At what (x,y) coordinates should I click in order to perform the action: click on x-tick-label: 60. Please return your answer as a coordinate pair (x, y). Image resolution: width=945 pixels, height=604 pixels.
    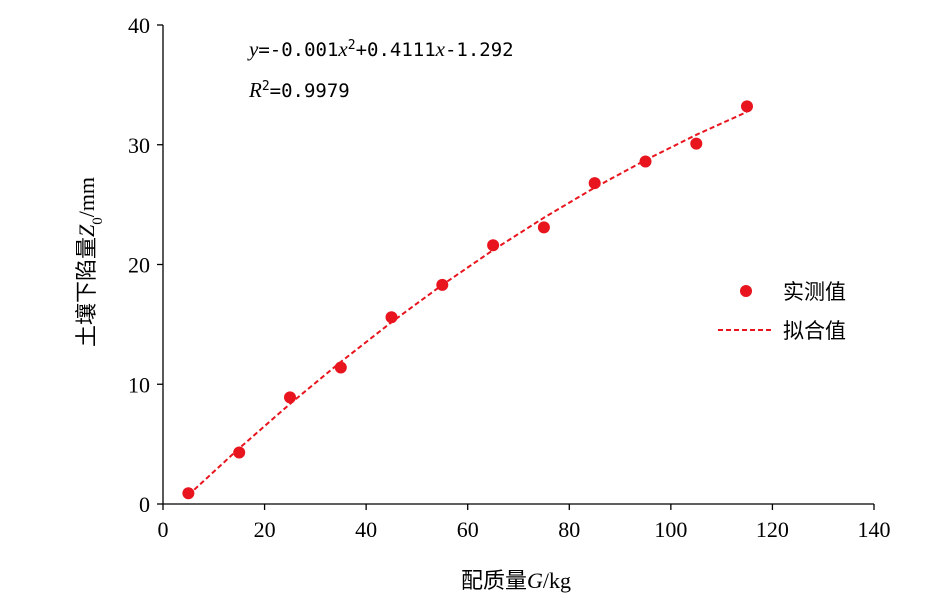
    Looking at the image, I should click on (468, 529).